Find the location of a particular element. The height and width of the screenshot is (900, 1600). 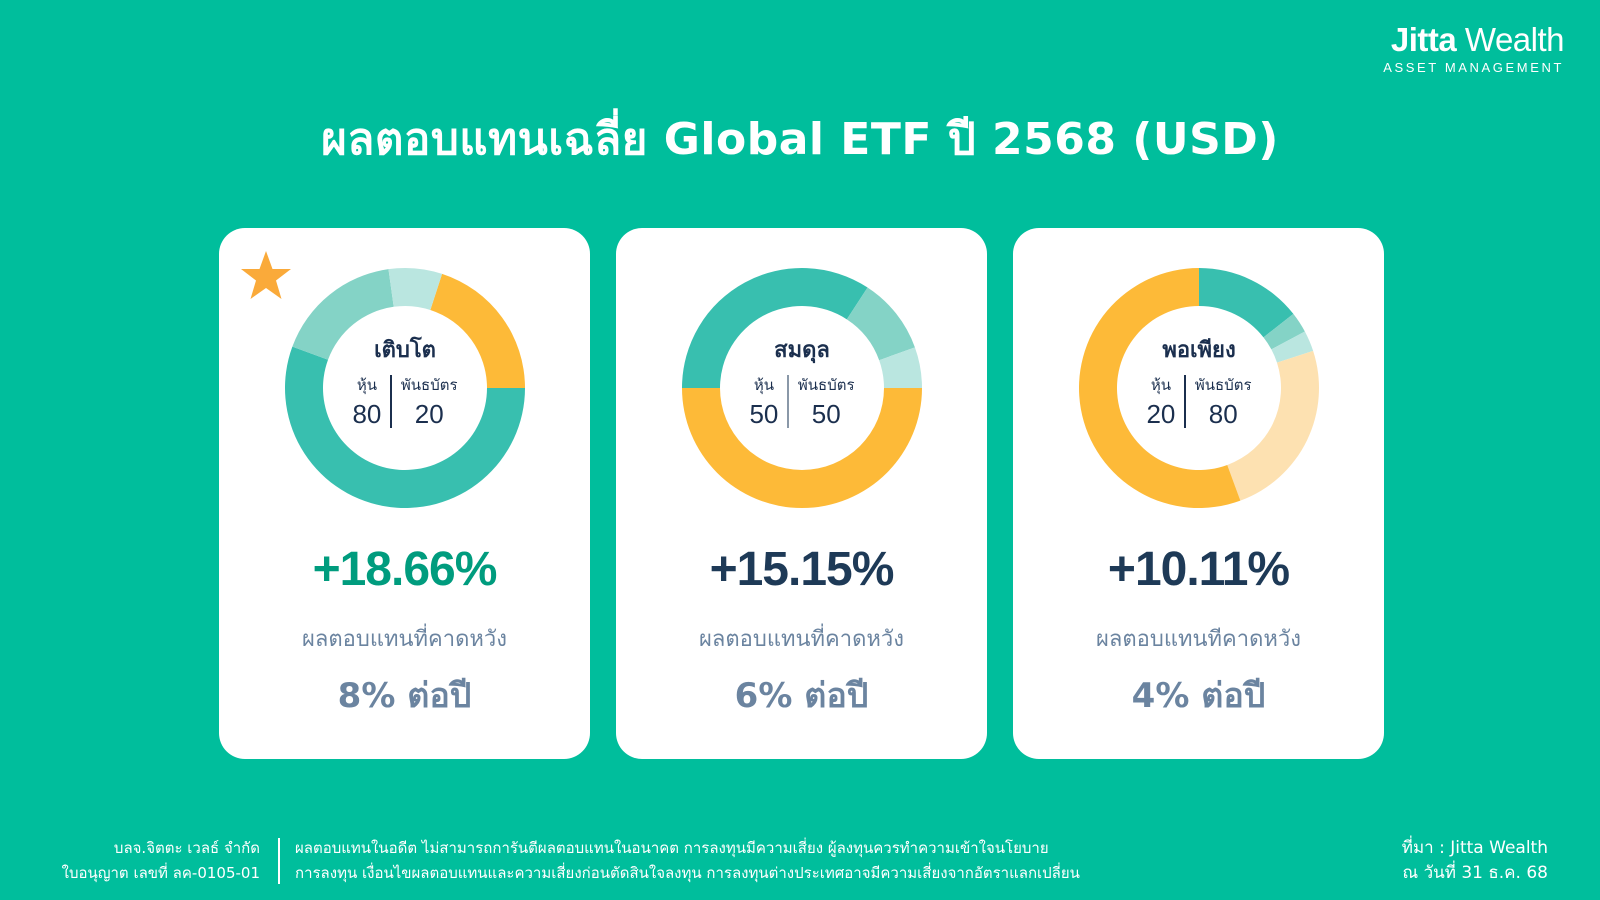

stock-value: 20 is located at coordinates (1161, 414).